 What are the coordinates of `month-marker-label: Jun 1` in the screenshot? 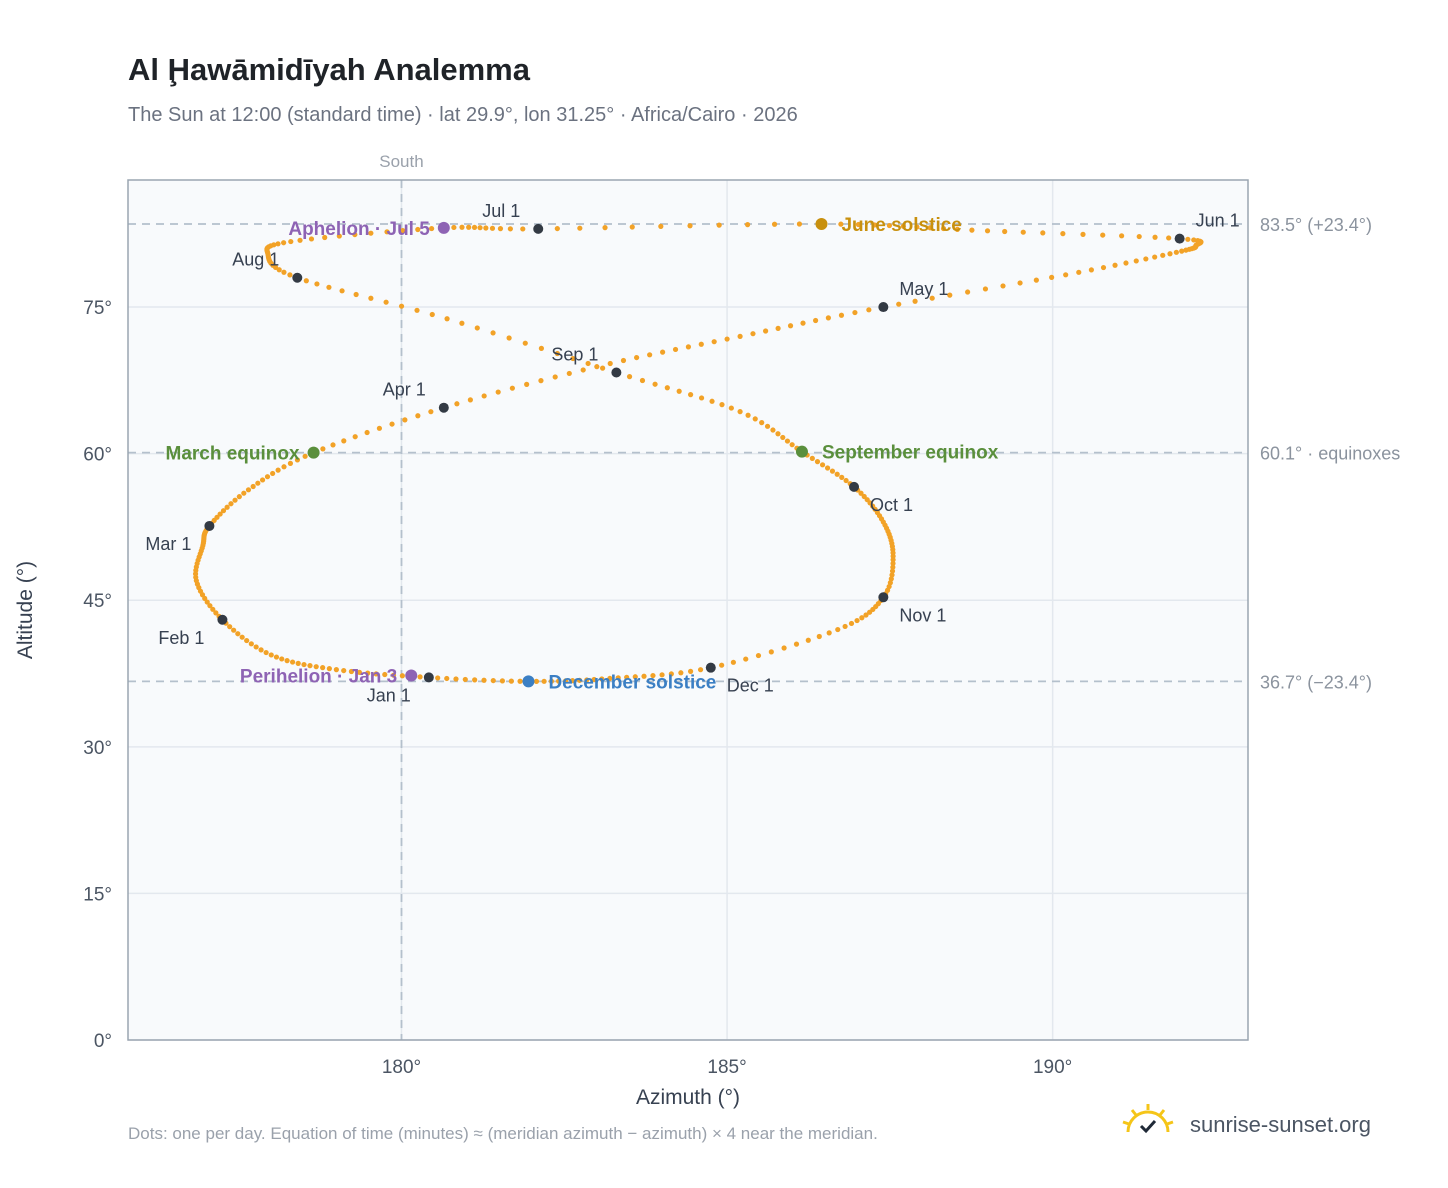 It's located at (1218, 221).